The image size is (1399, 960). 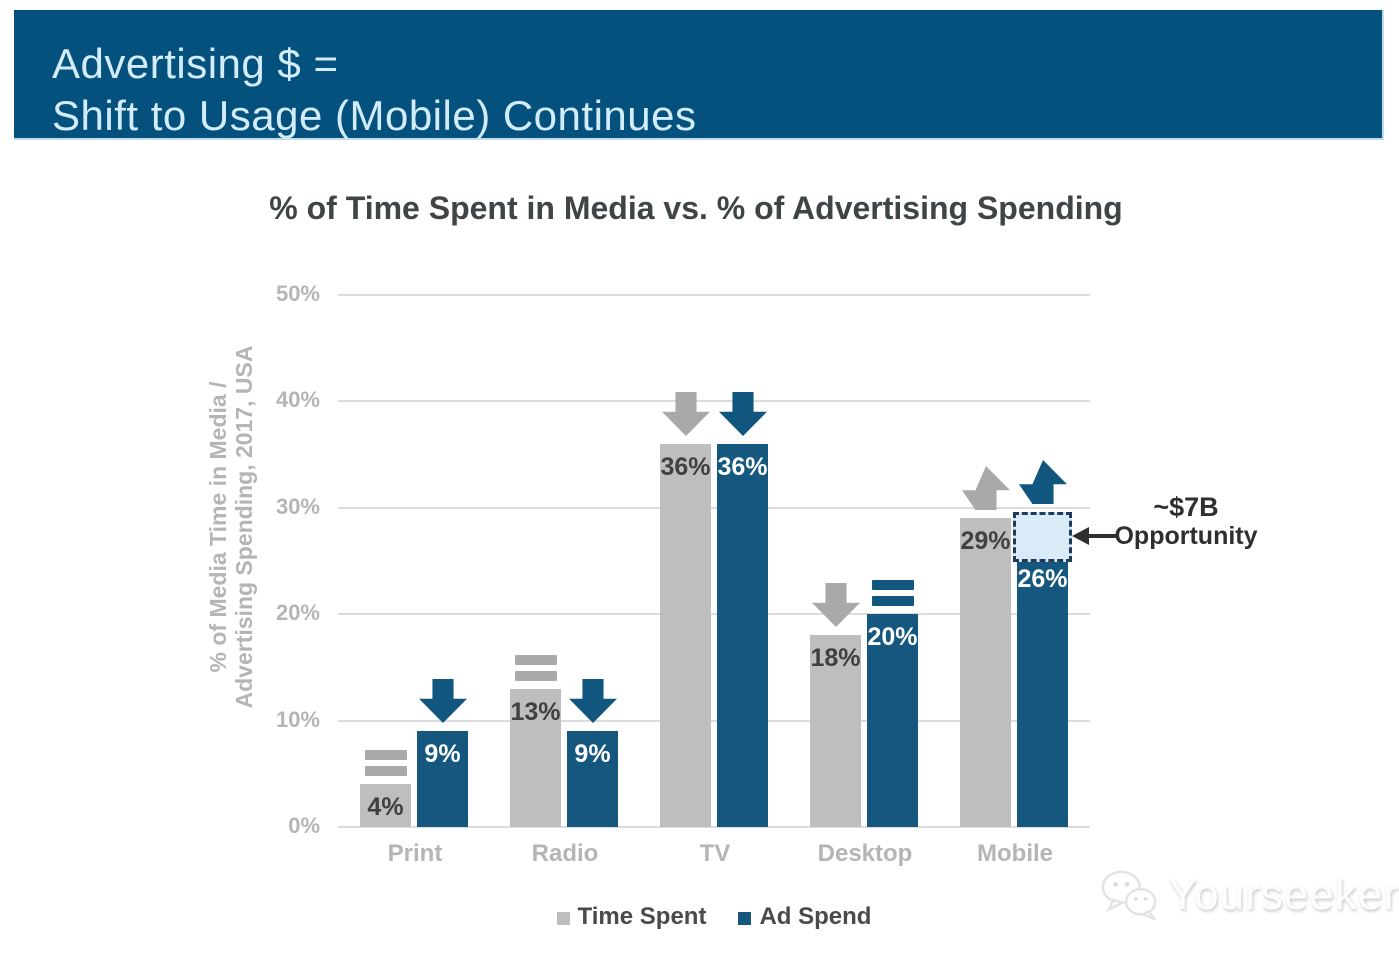 What do you see at coordinates (685, 635) in the screenshot?
I see `bar-tv-time-spent` at bounding box center [685, 635].